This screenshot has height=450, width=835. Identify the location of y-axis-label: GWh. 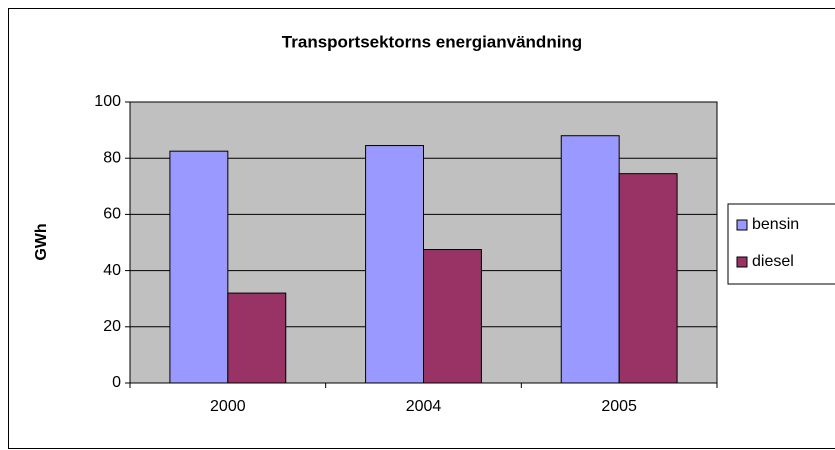
(41, 241).